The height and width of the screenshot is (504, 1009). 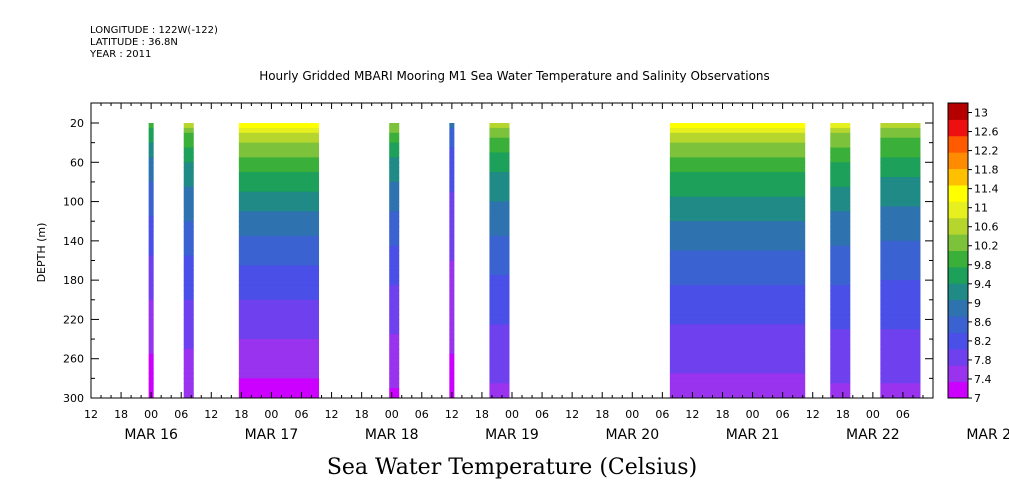 I want to click on x-day-label: MAR 19, so click(x=512, y=435).